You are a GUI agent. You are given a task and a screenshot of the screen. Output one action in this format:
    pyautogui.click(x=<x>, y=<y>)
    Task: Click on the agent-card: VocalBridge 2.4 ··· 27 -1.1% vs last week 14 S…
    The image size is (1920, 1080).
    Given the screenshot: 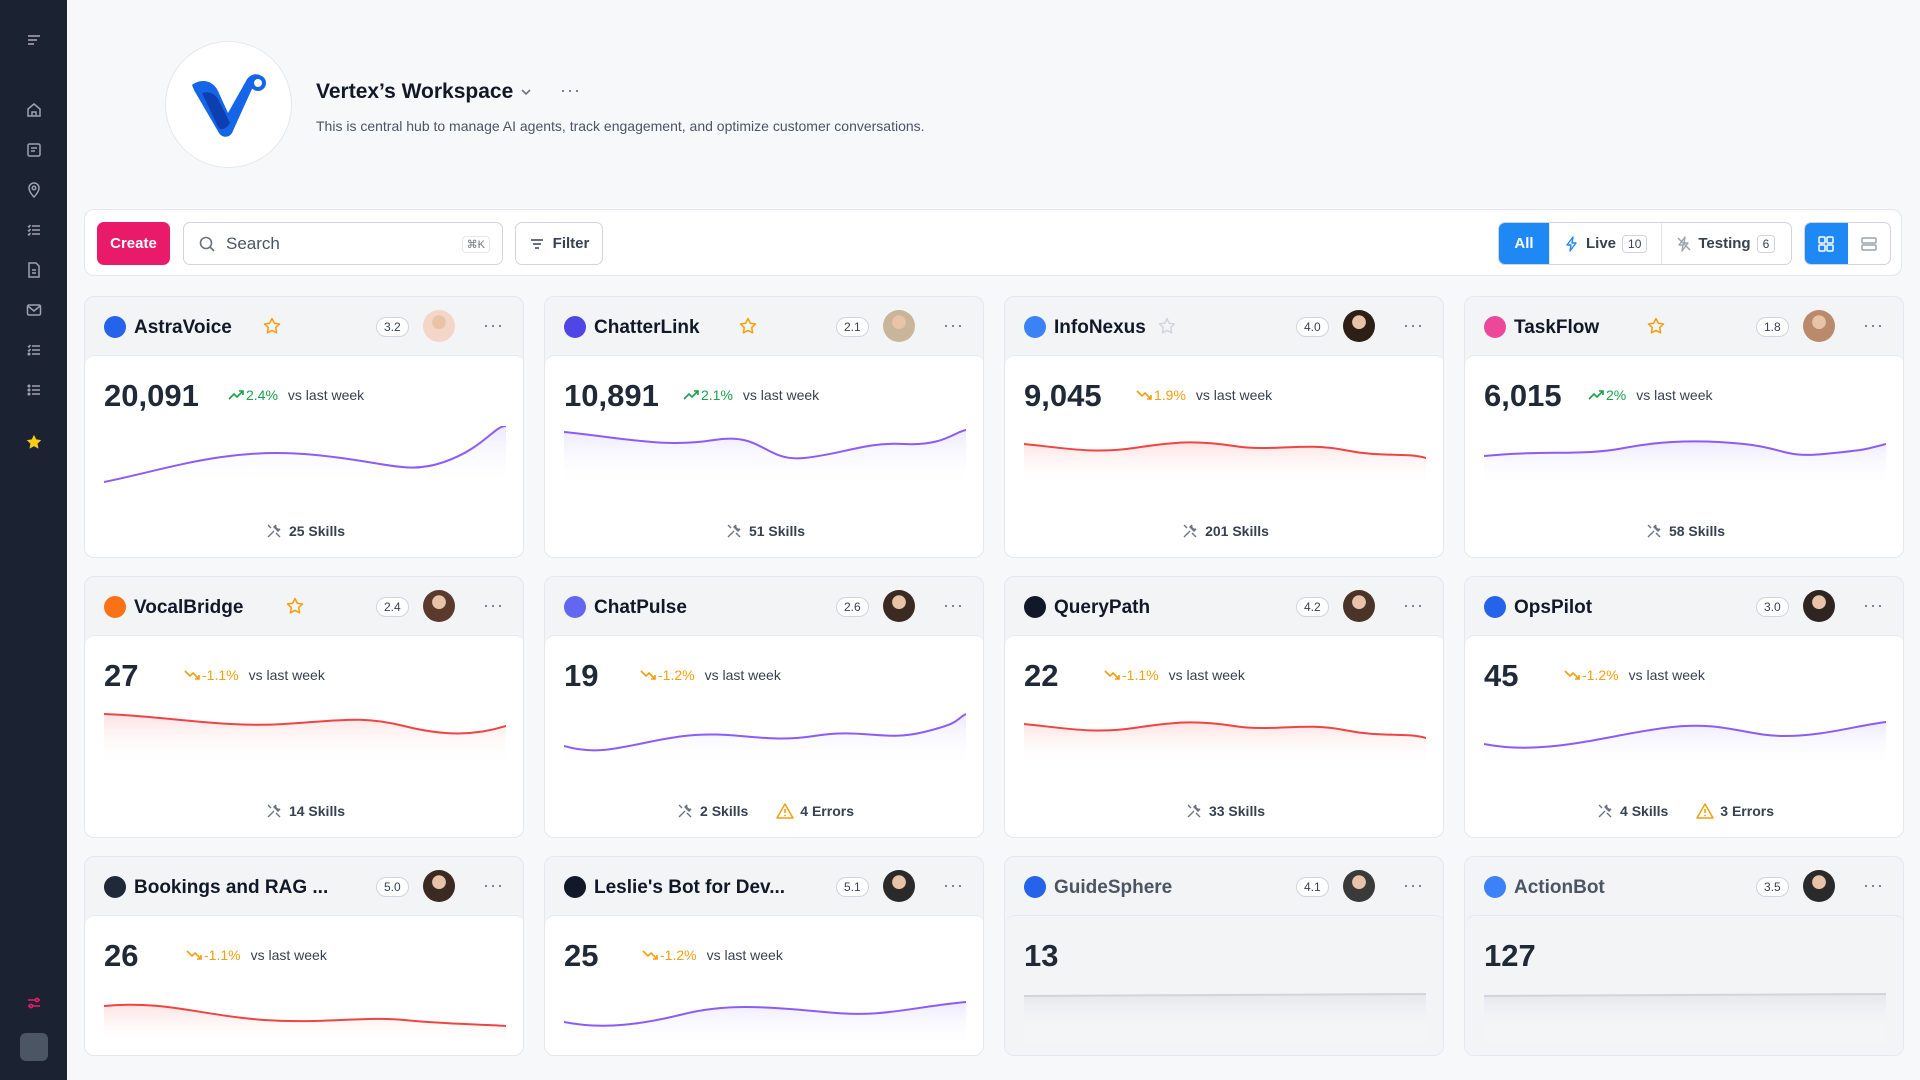 What is the action you would take?
    pyautogui.click(x=304, y=707)
    